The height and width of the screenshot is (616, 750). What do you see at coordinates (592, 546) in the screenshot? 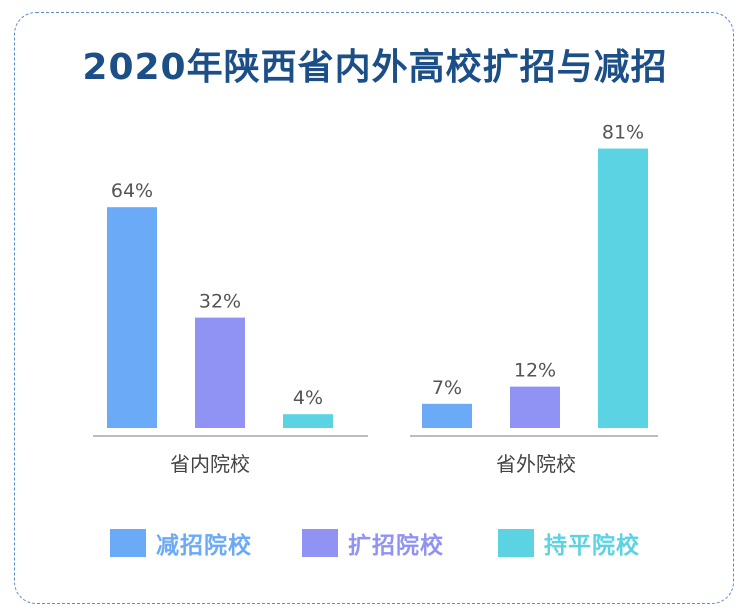
I see `legend-label: 持平院校` at bounding box center [592, 546].